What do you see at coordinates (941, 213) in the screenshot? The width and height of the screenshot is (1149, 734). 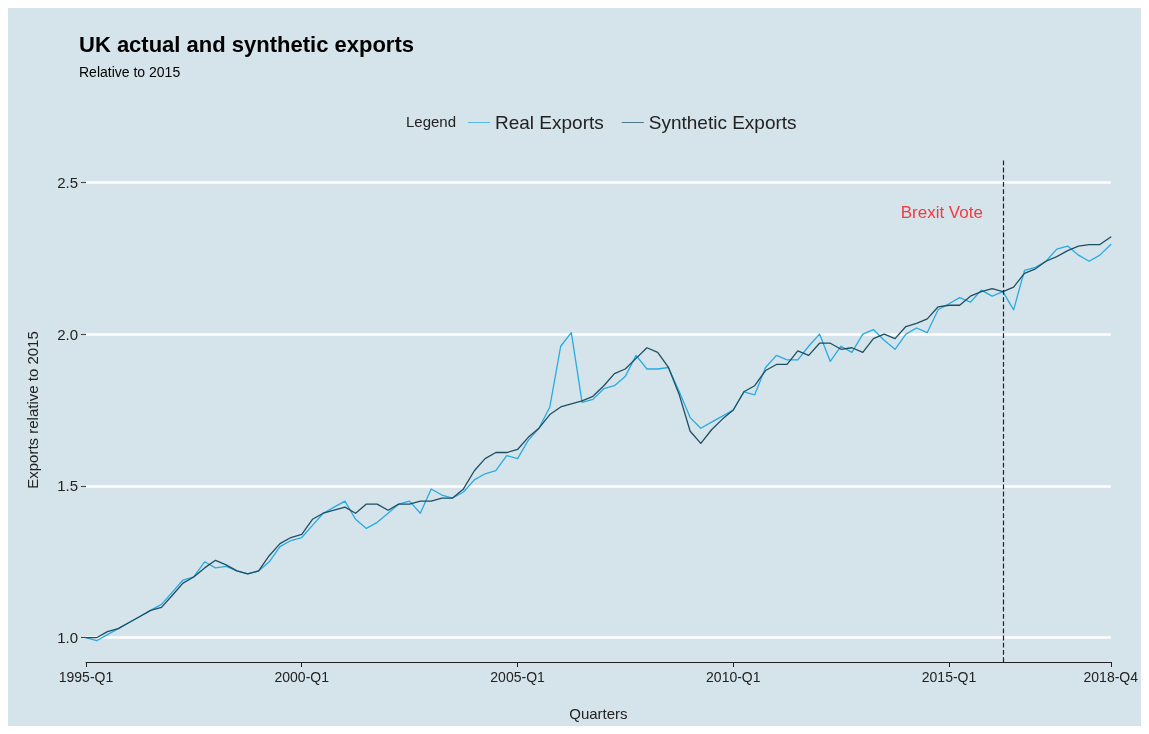 I see `annotation: Brexit Vote` at bounding box center [941, 213].